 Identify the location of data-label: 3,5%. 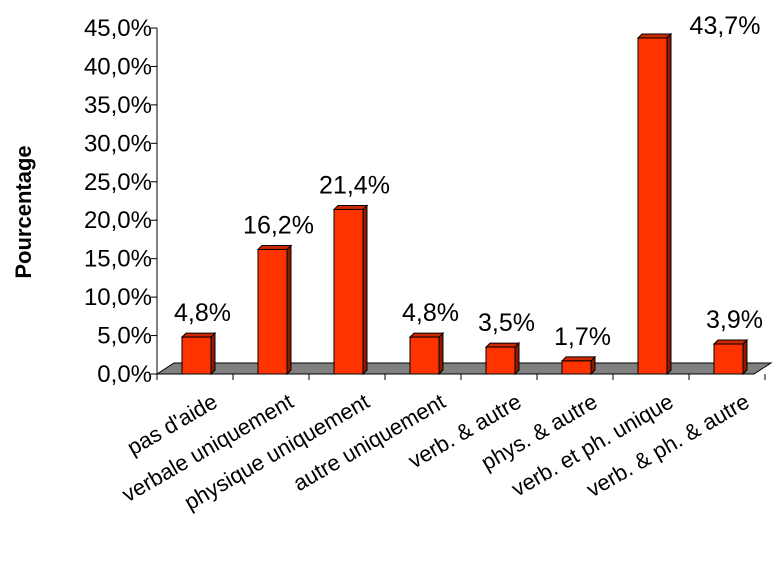
(506, 323).